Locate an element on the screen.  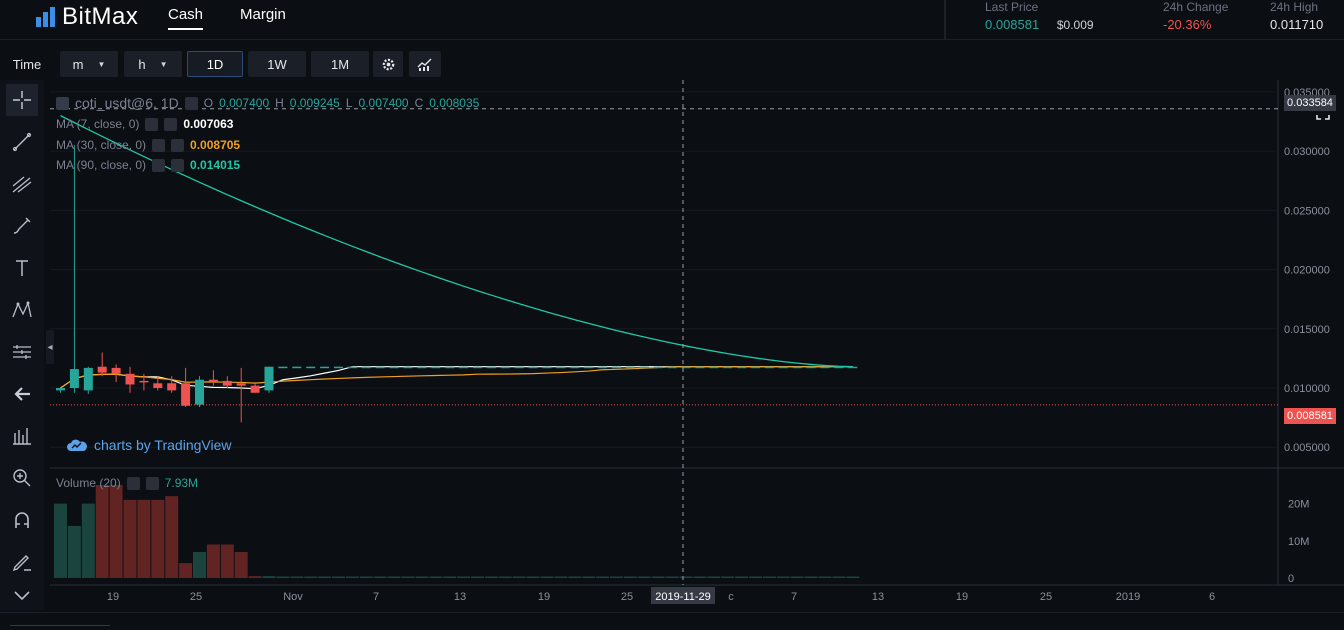
pencil-lock-icon is located at coordinates (21, 563).